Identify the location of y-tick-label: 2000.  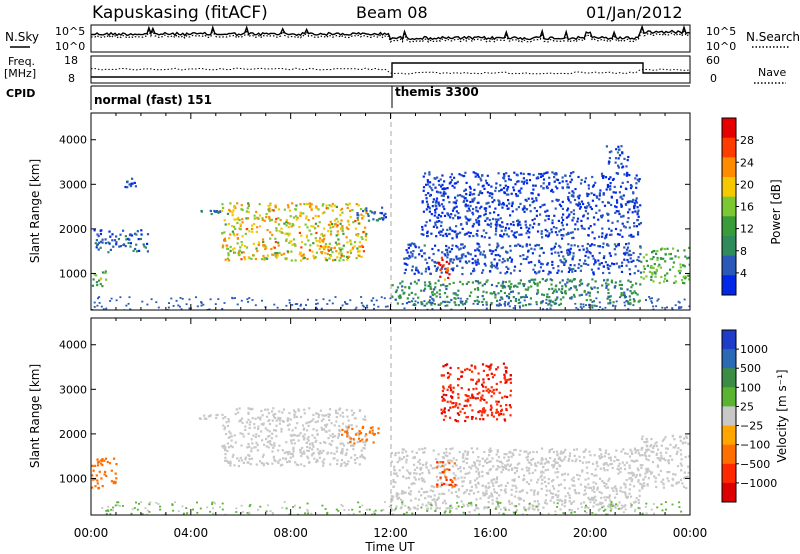
(73, 229).